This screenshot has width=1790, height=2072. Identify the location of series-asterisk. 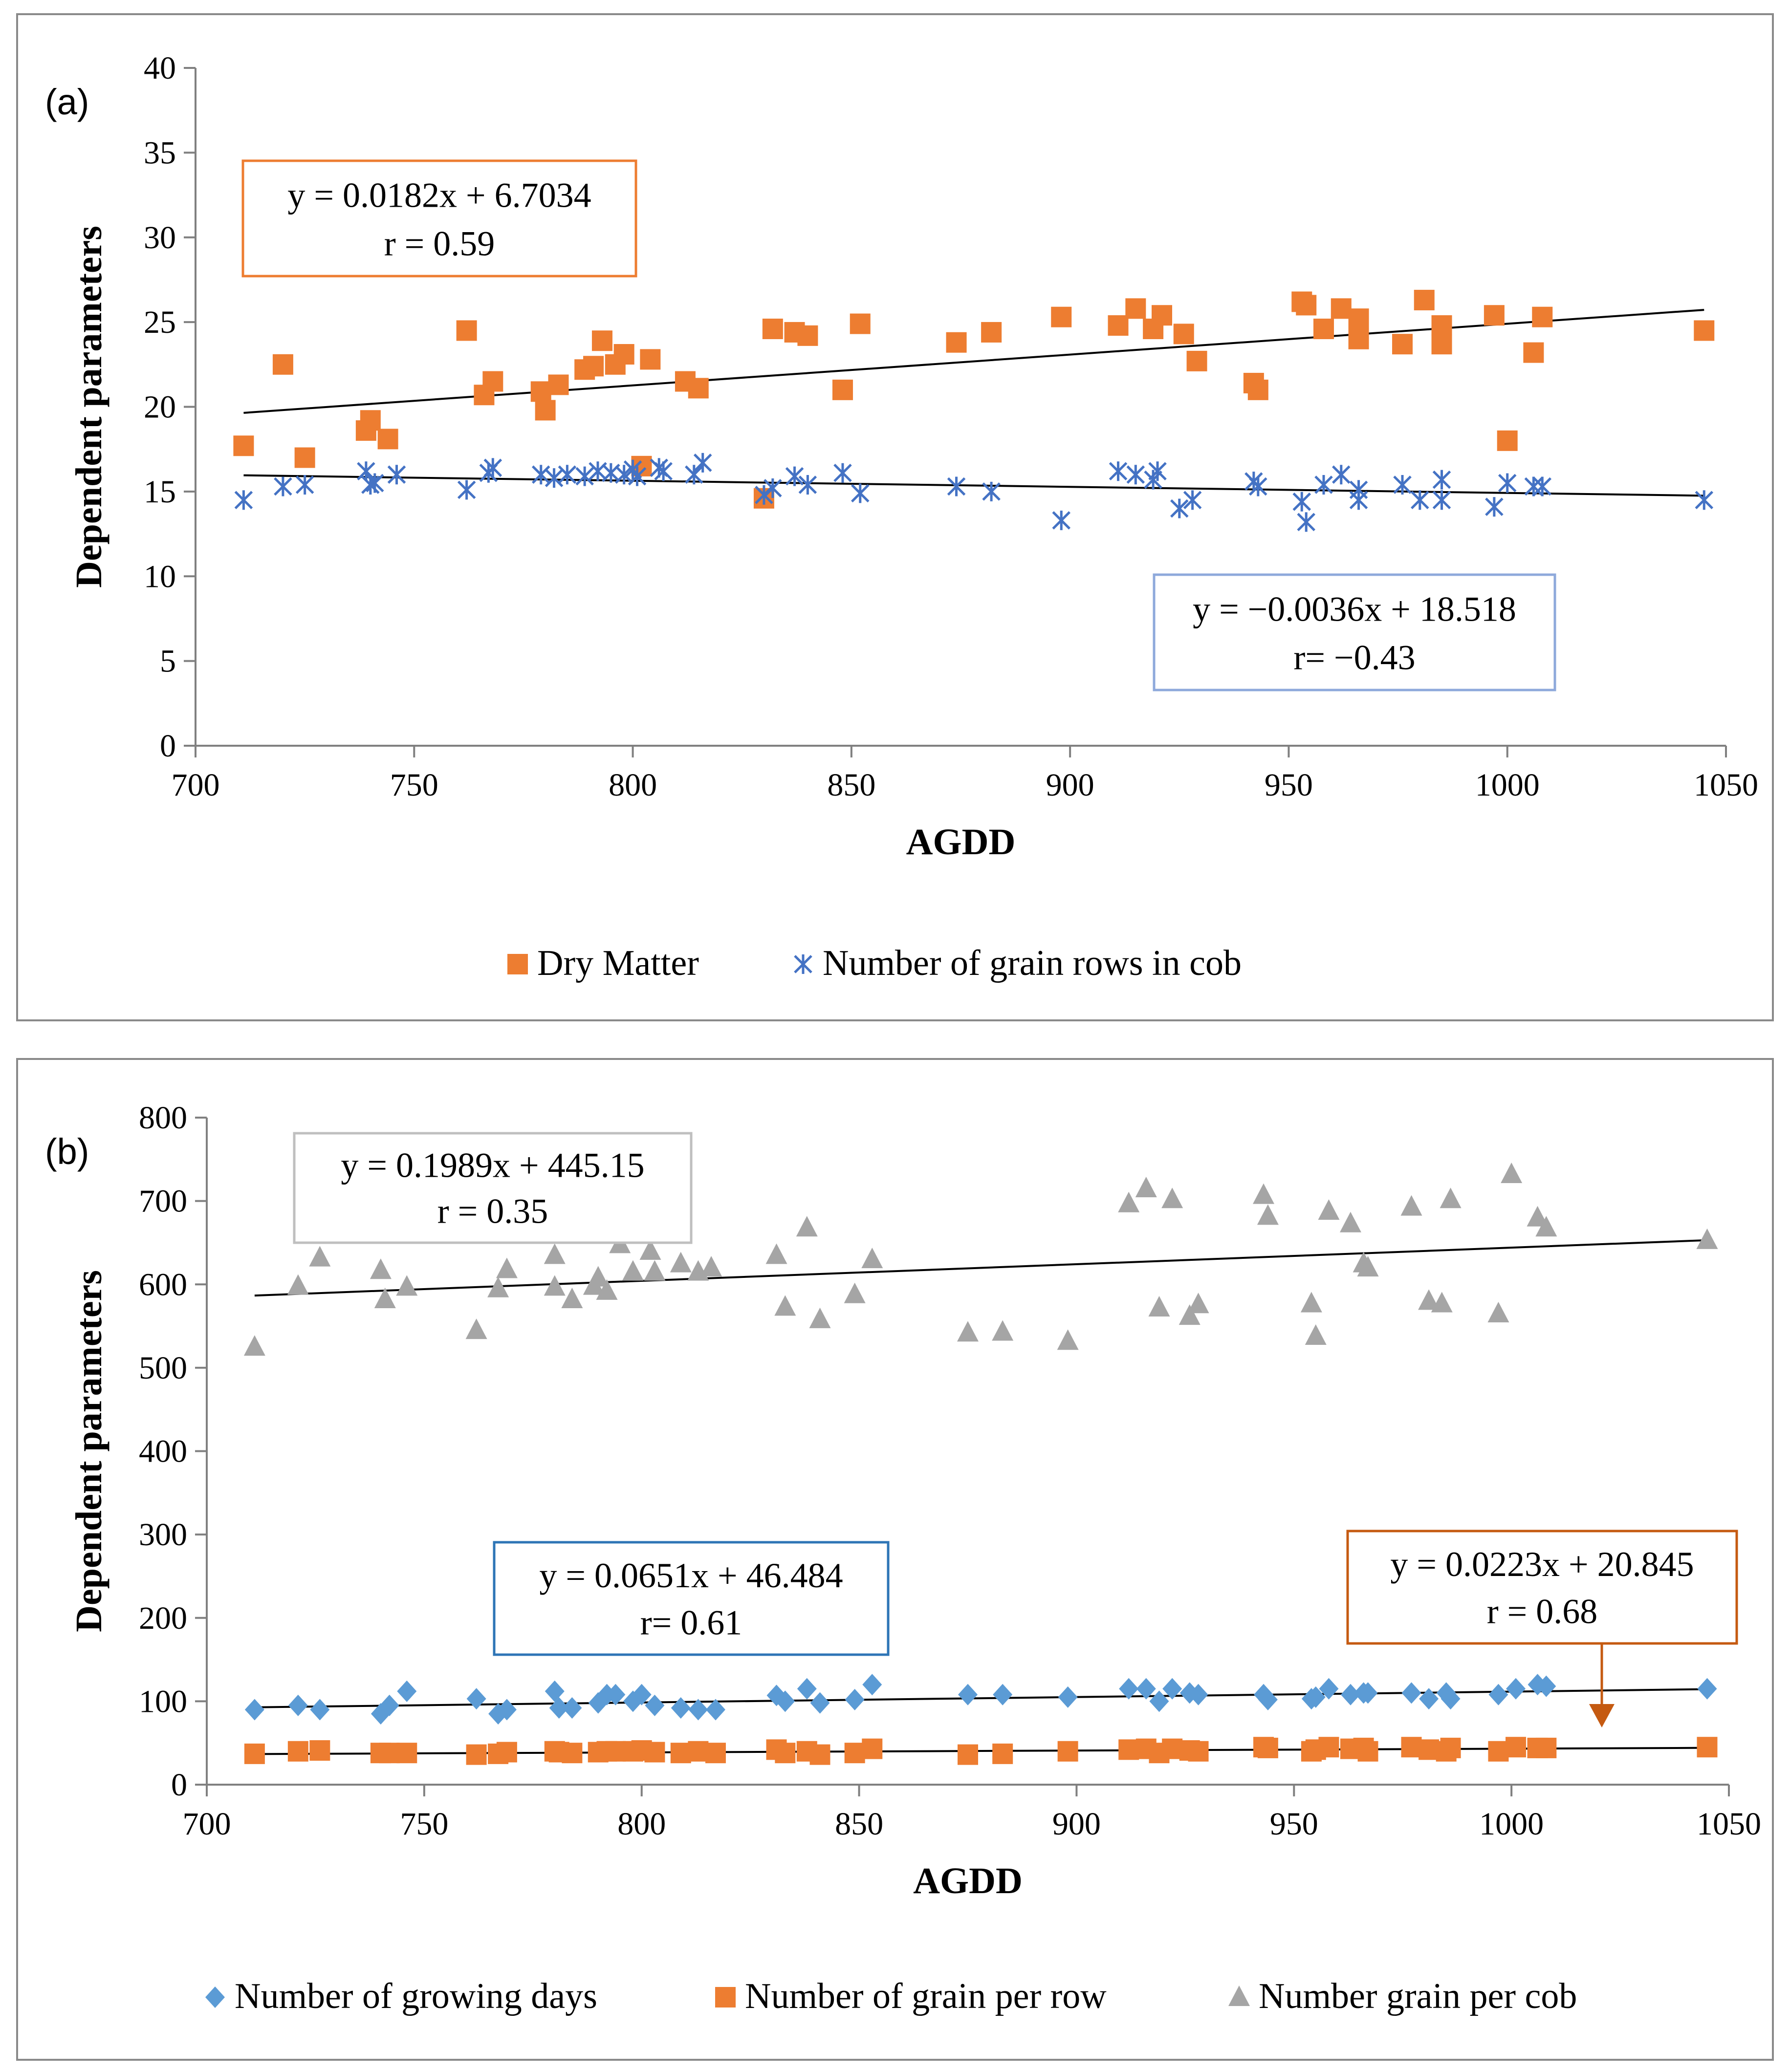
(974, 492).